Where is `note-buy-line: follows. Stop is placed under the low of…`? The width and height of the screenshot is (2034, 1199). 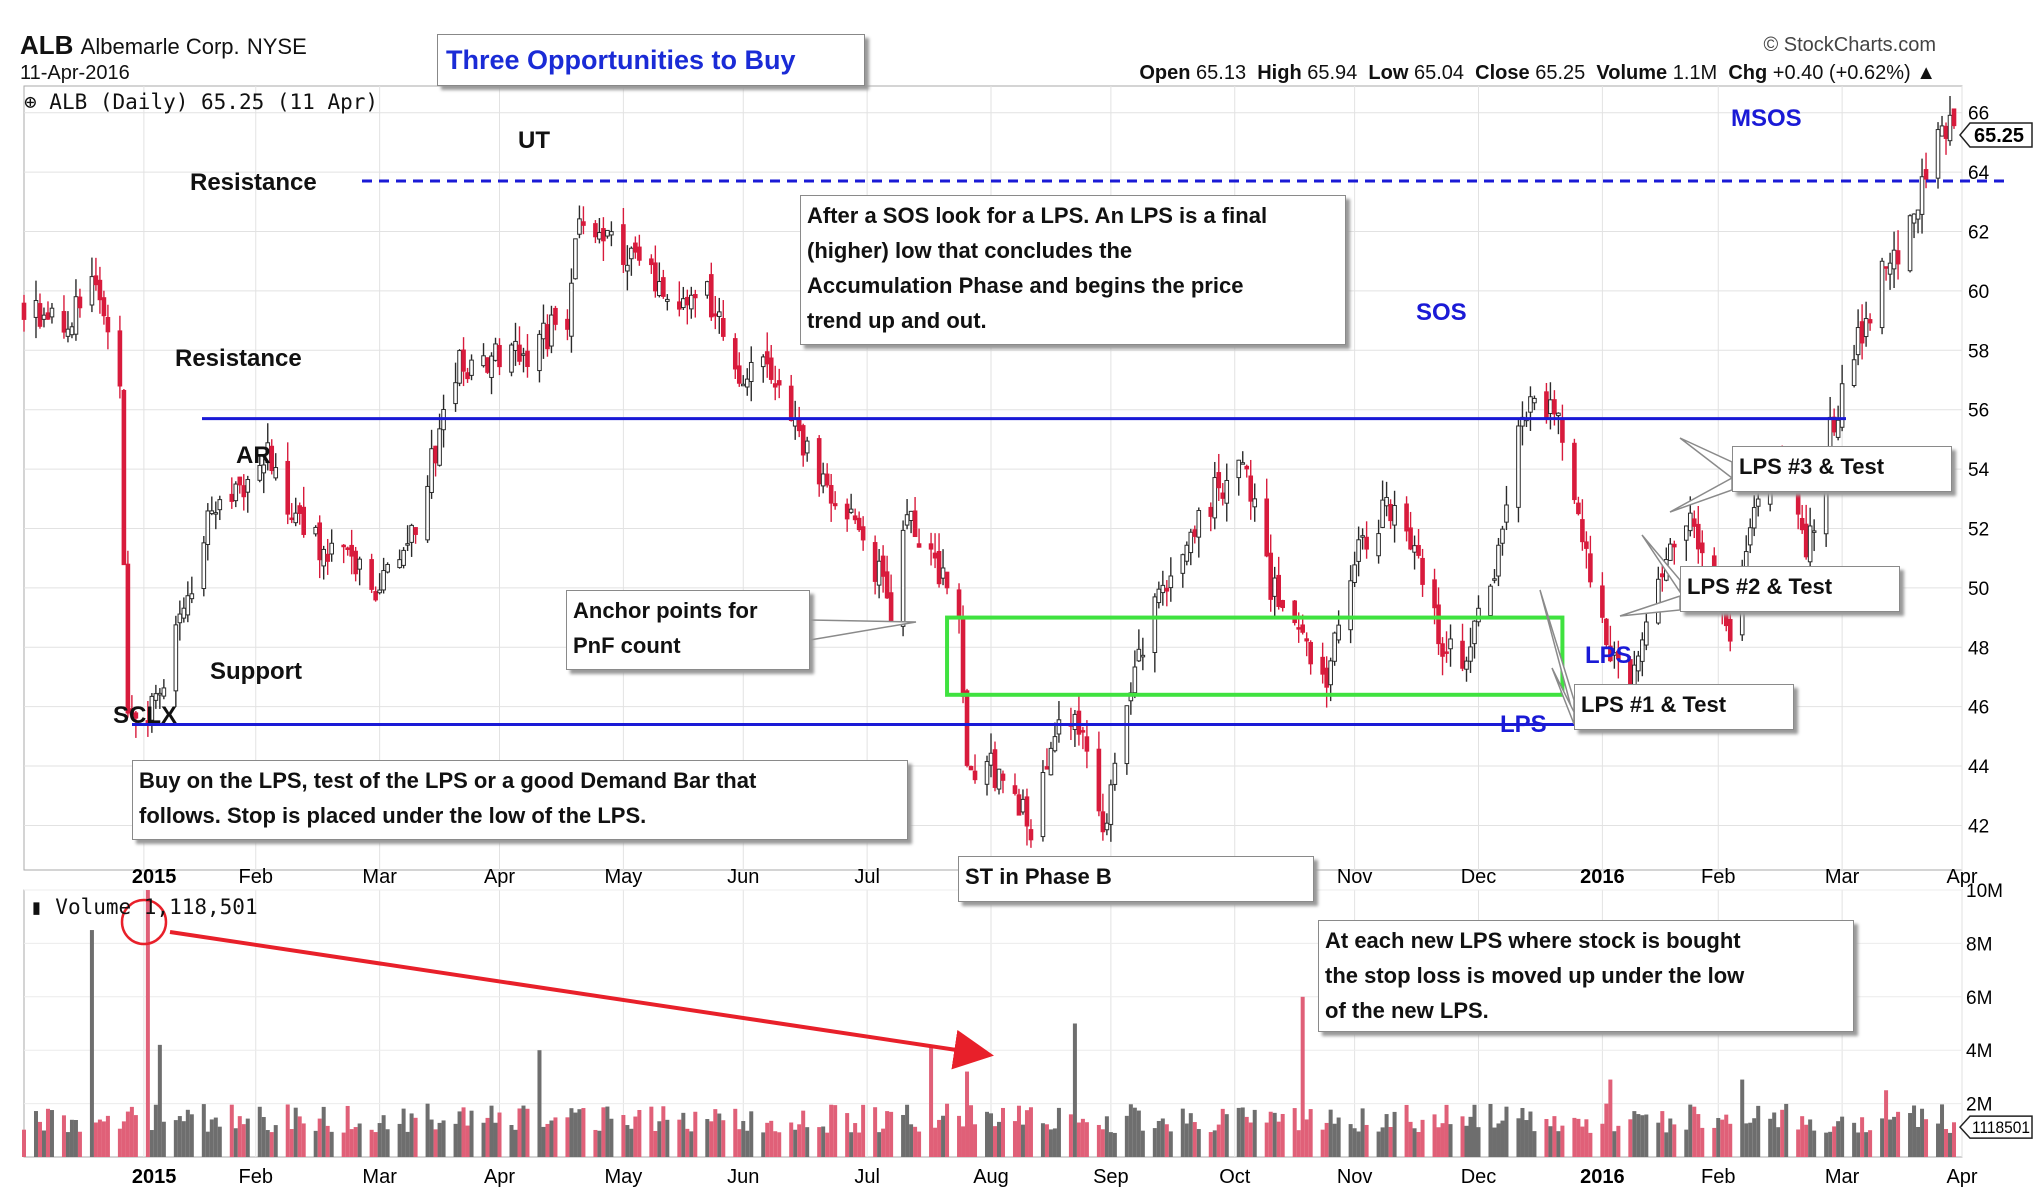 note-buy-line: follows. Stop is placed under the low of… is located at coordinates (393, 815).